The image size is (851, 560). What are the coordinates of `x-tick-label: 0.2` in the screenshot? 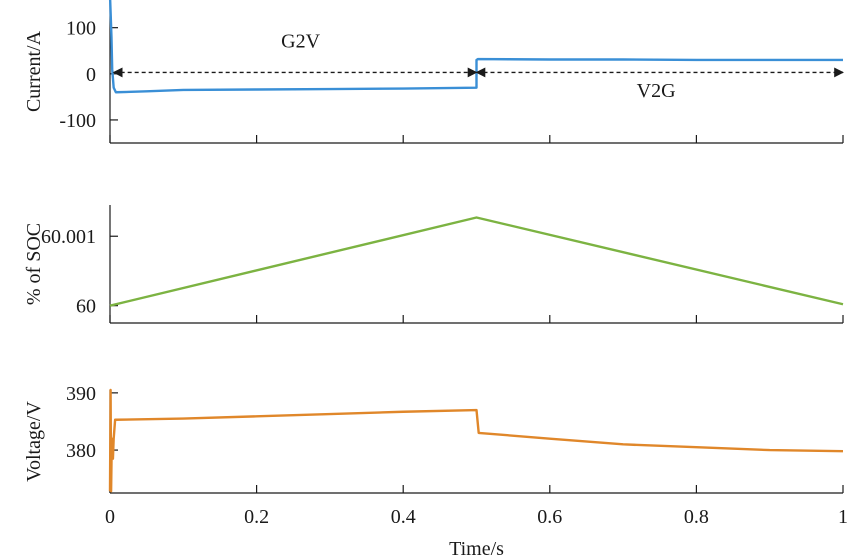 It's located at (256, 517).